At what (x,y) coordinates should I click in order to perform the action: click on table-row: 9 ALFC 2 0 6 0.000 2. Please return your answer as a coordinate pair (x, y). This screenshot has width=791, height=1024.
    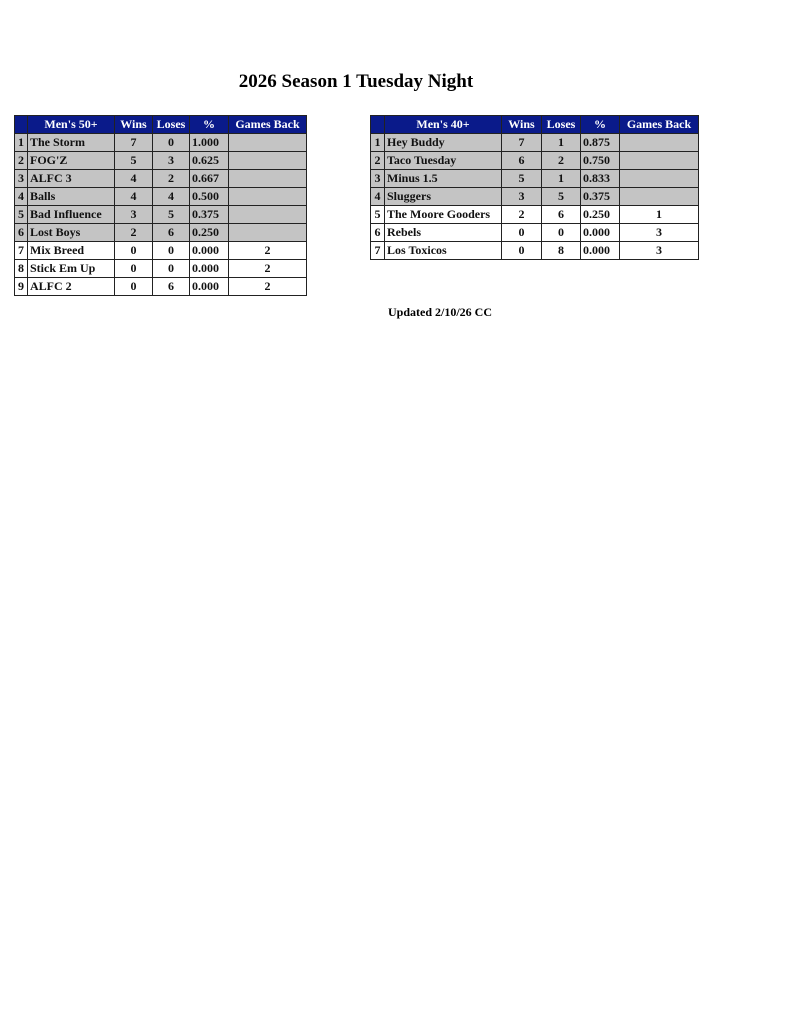
    Looking at the image, I should click on (160, 286).